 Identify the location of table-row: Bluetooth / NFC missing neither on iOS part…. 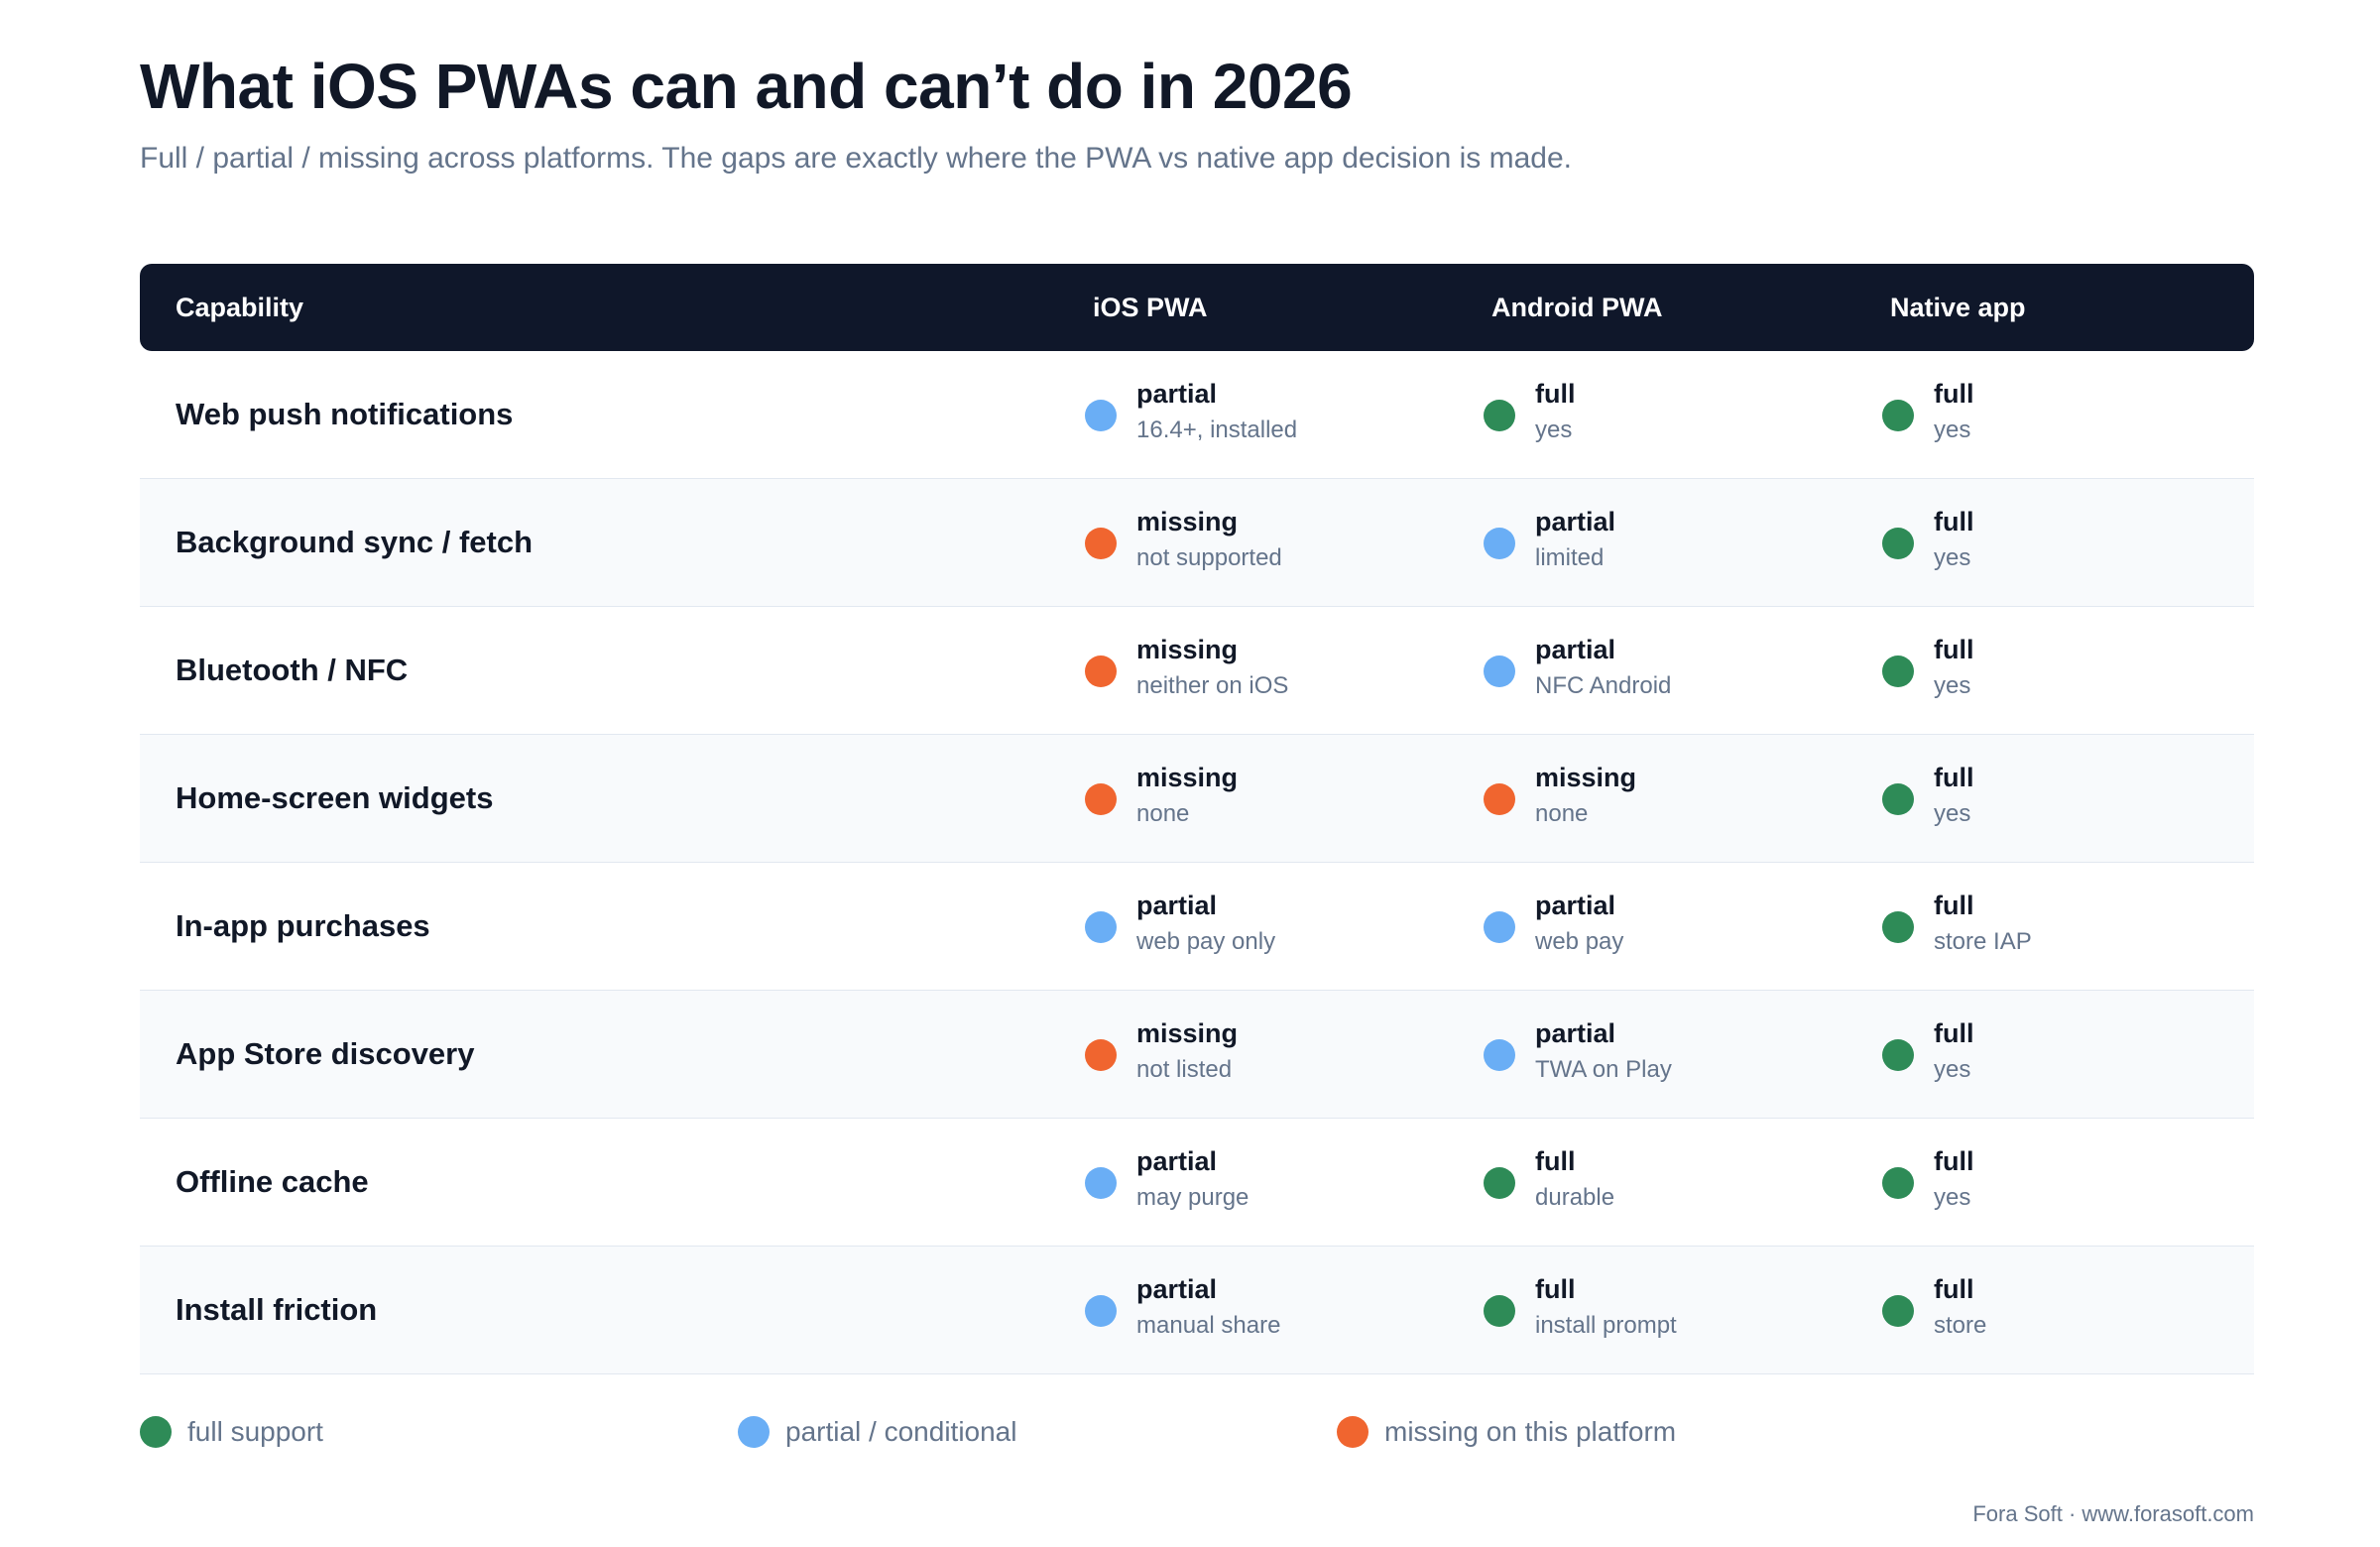
(1197, 671).